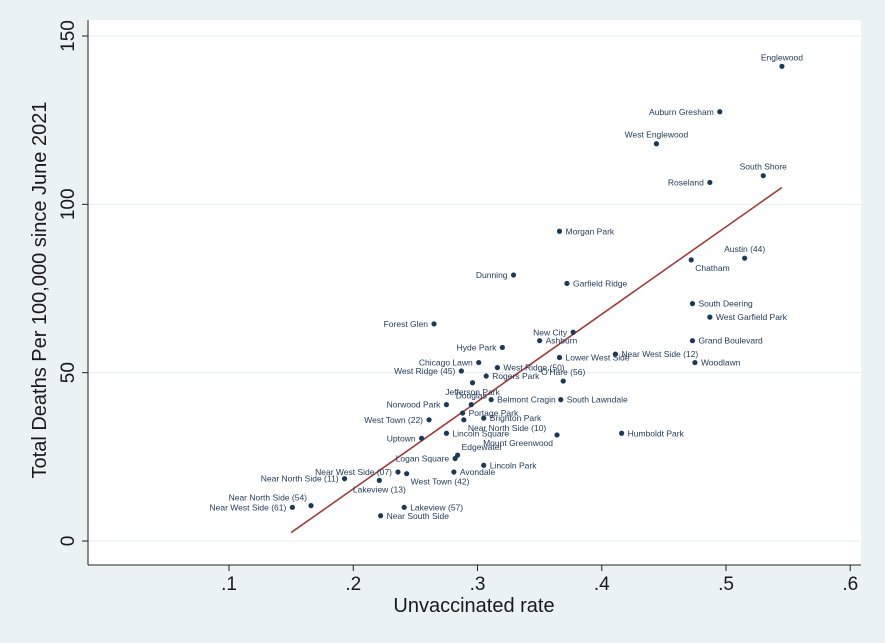  Describe the element at coordinates (40, 290) in the screenshot. I see `y-axis-title: Total Deaths Per 100,000 since June 2021` at that location.